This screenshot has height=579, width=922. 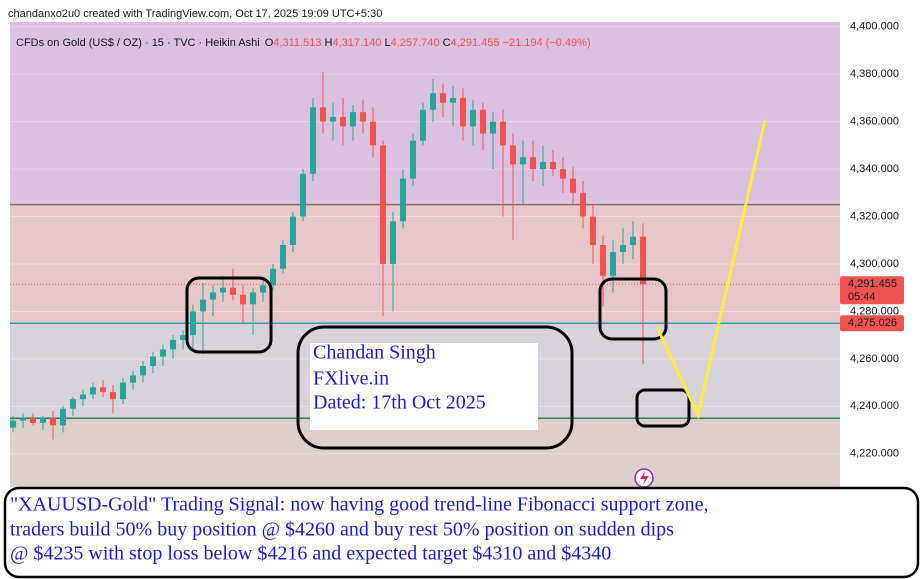 What do you see at coordinates (447, 43) in the screenshot?
I see `c-prefix: C` at bounding box center [447, 43].